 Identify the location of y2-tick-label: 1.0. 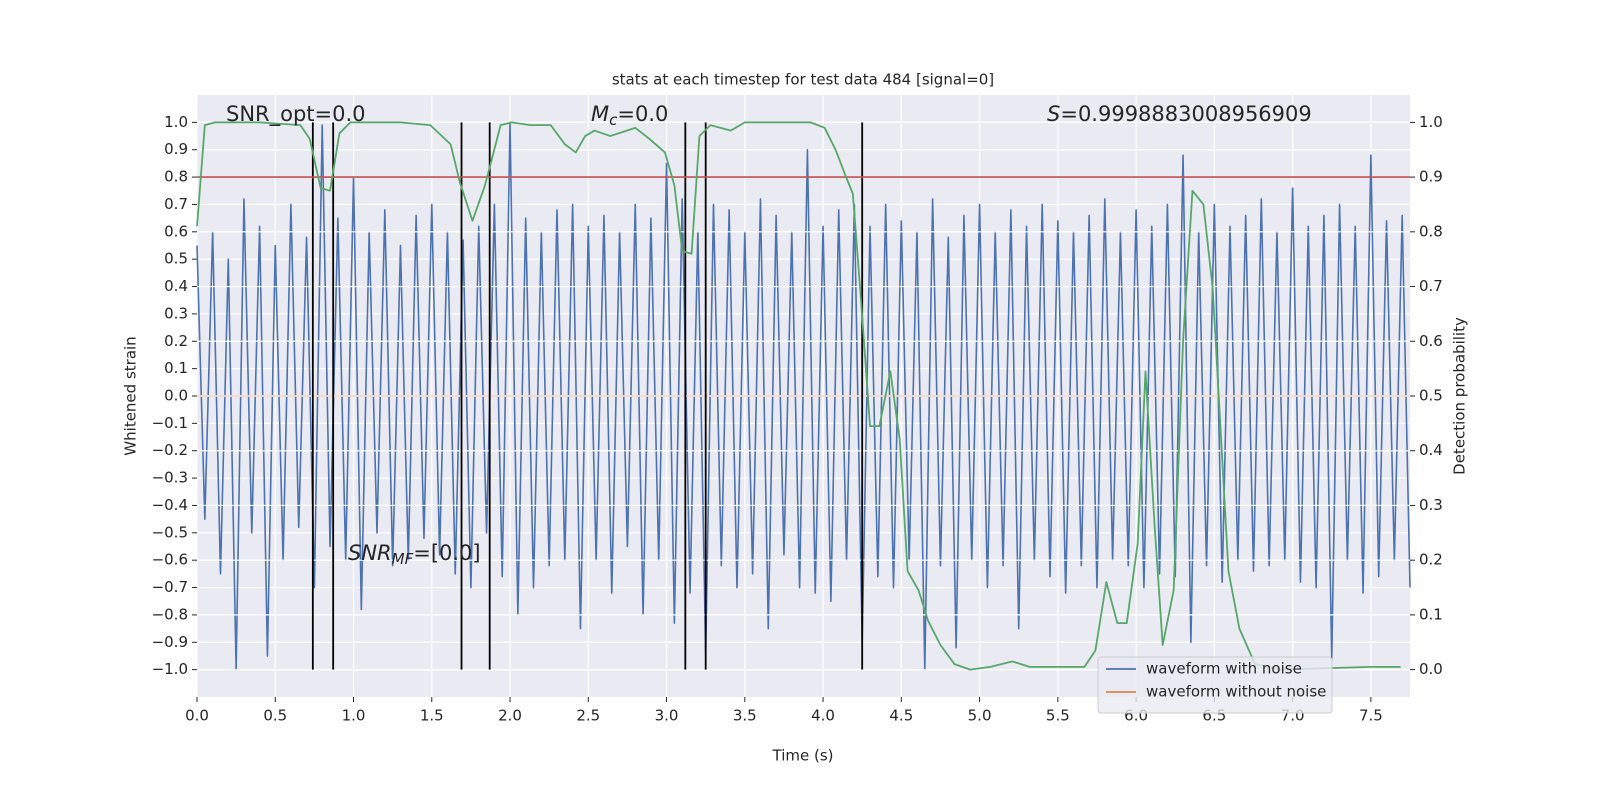
(1431, 122).